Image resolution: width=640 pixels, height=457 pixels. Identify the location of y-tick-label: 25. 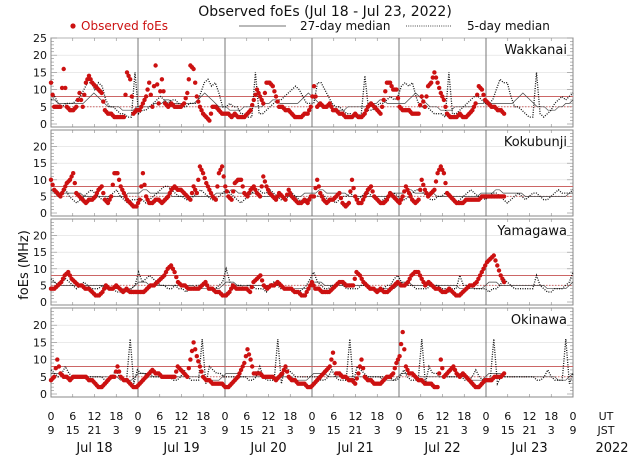
(40, 38).